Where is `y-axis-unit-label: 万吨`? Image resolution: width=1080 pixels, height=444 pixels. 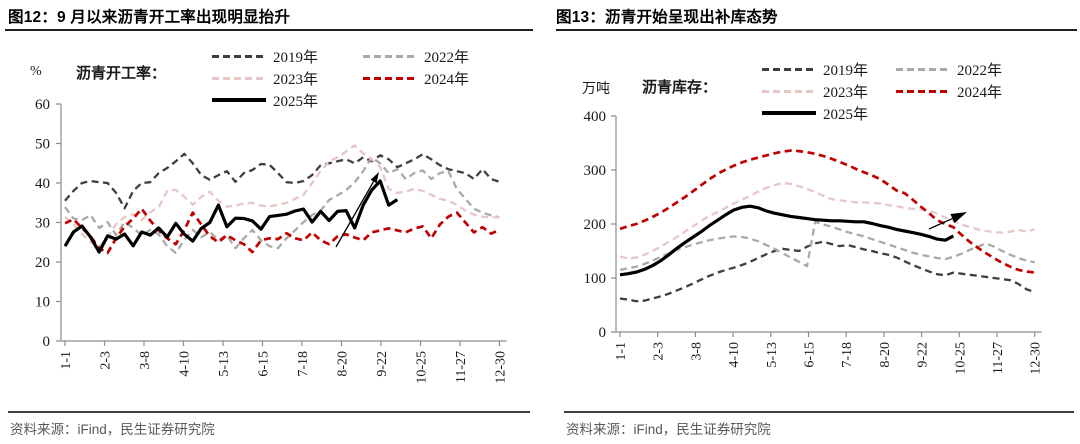 y-axis-unit-label: 万吨 is located at coordinates (596, 89).